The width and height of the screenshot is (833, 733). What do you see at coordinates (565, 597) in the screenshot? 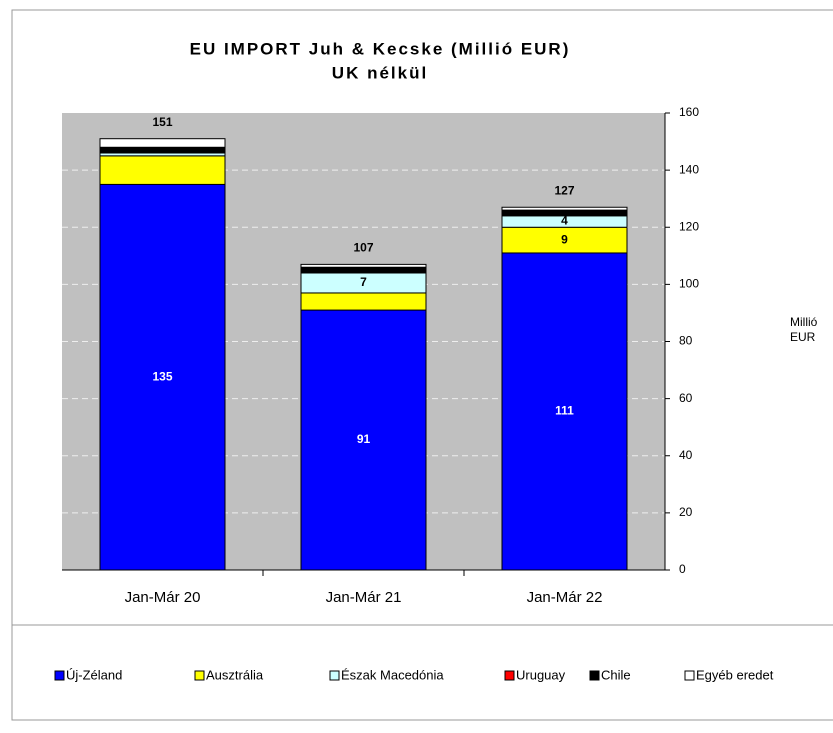
I see `x-tick-label: Jan-Már 22` at bounding box center [565, 597].